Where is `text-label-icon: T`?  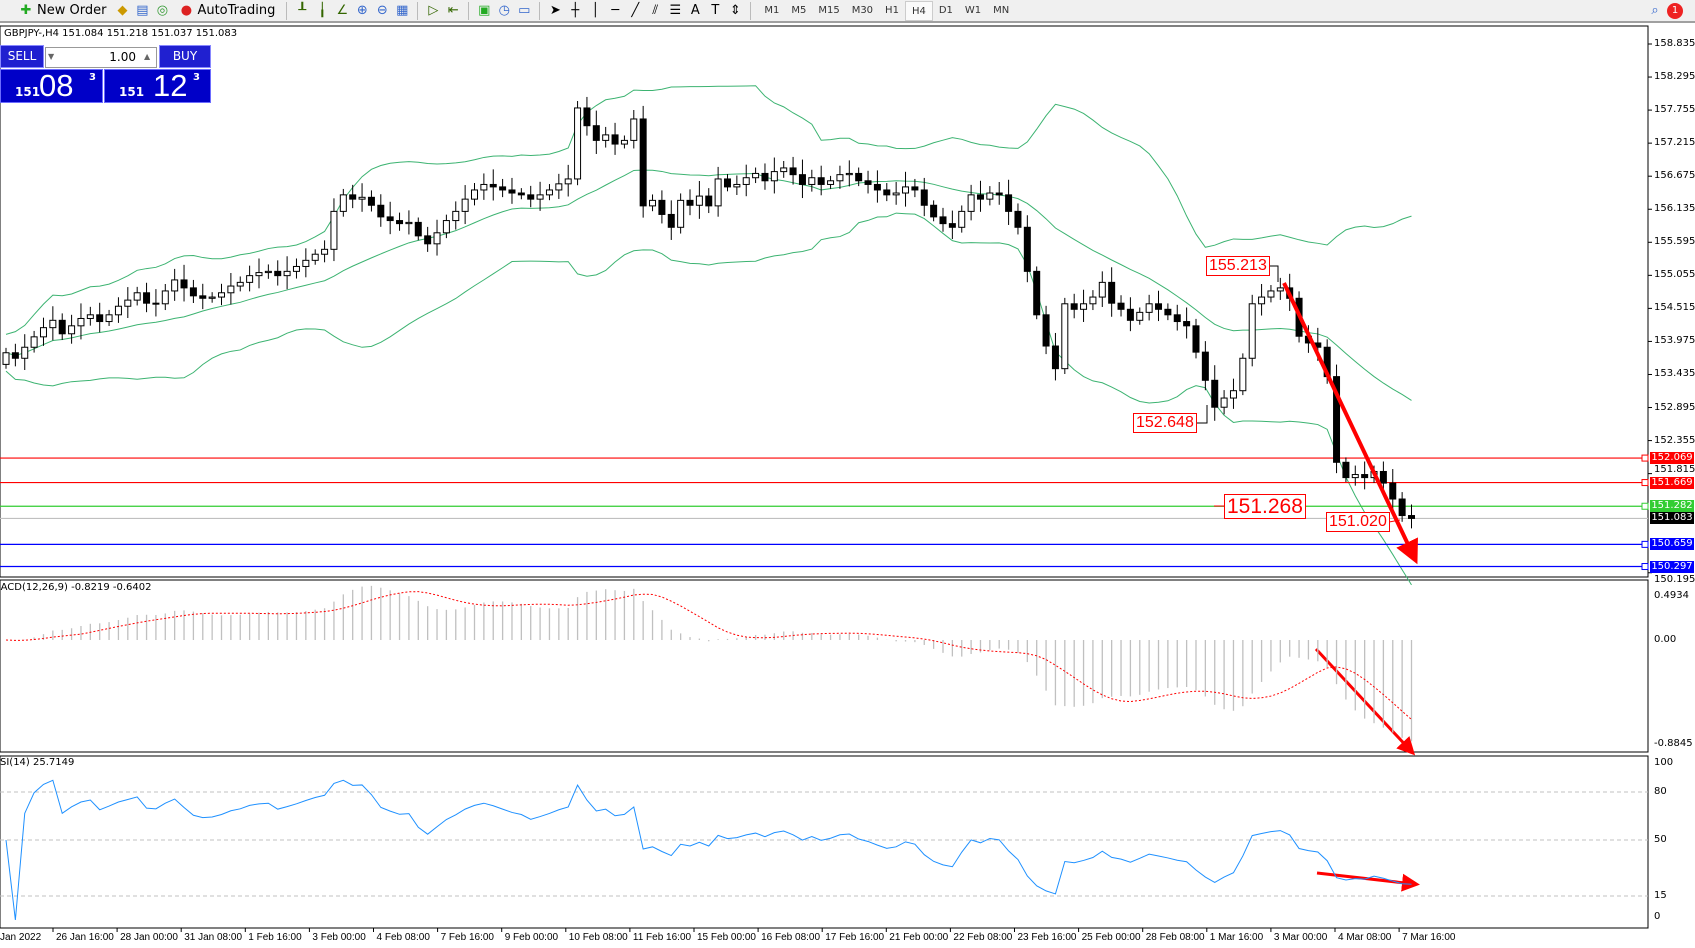
text-label-icon: T is located at coordinates (715, 10).